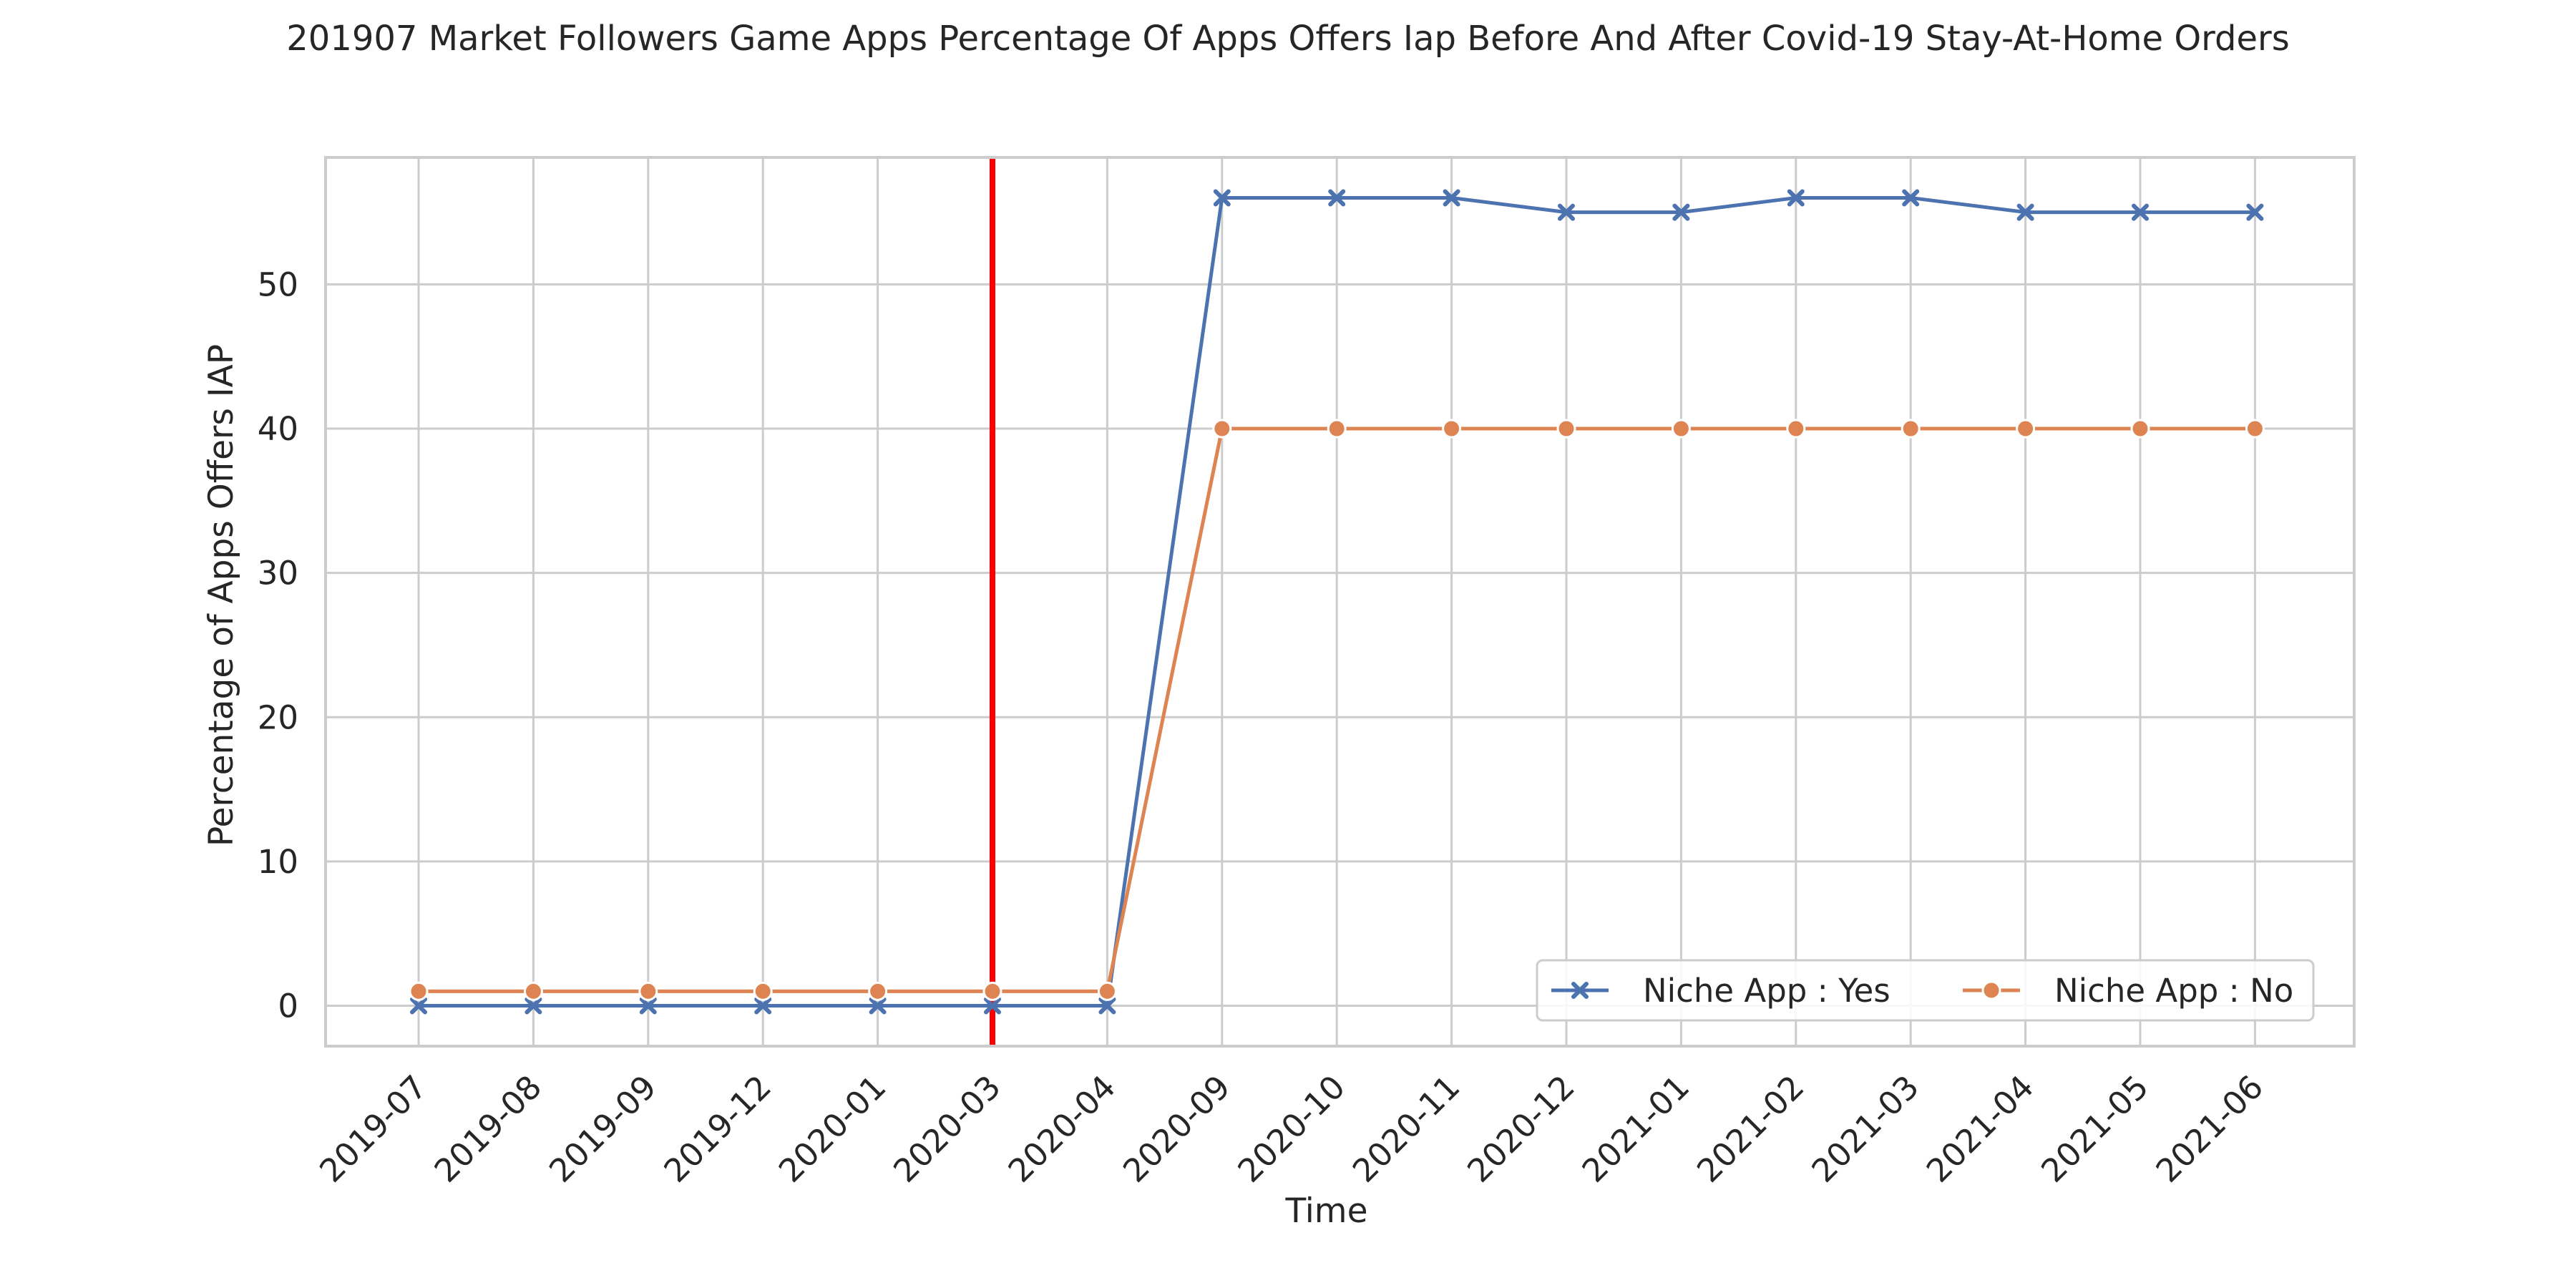 The height and width of the screenshot is (1288, 2576). I want to click on legend-item: Niche App : No, so click(2128, 991).